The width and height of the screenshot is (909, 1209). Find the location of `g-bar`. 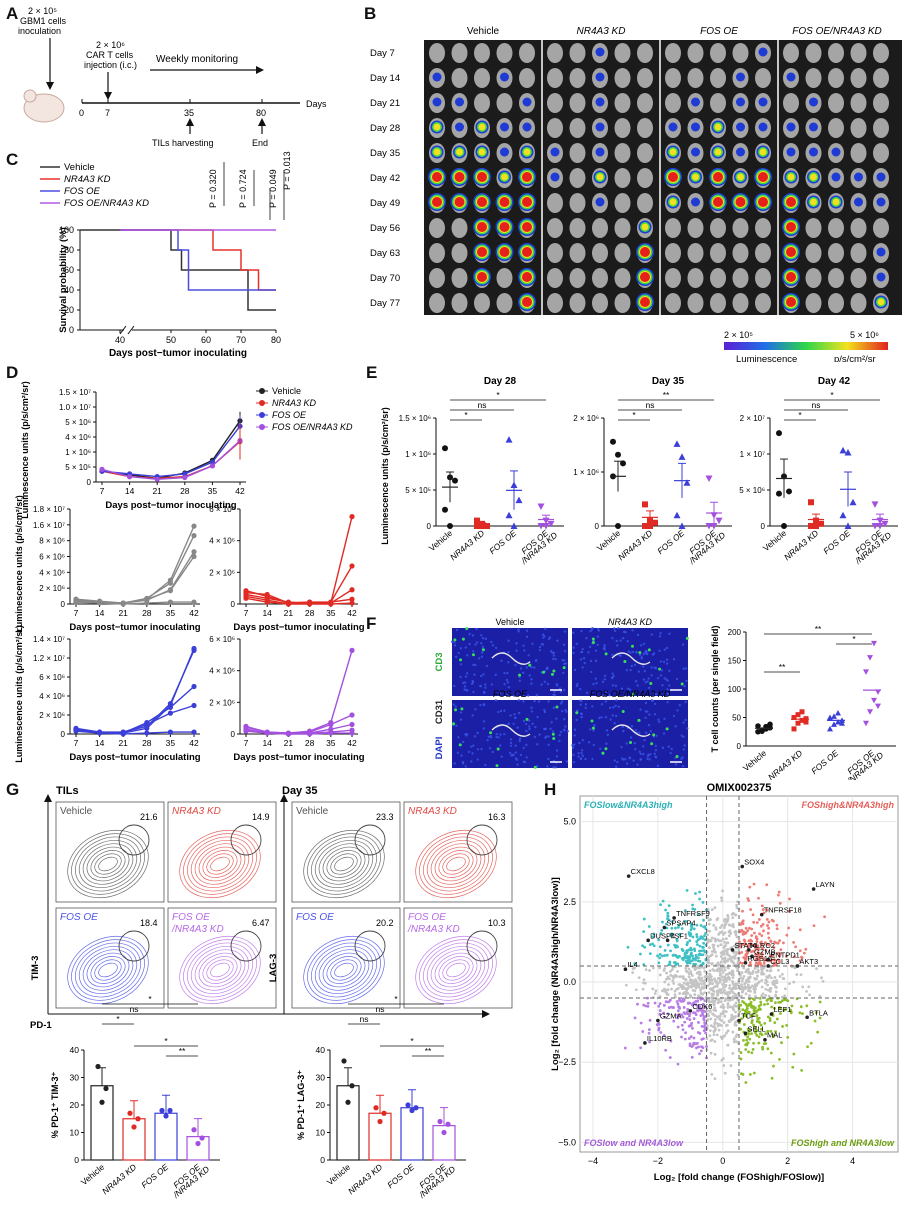

g-bar is located at coordinates (198, 1148).